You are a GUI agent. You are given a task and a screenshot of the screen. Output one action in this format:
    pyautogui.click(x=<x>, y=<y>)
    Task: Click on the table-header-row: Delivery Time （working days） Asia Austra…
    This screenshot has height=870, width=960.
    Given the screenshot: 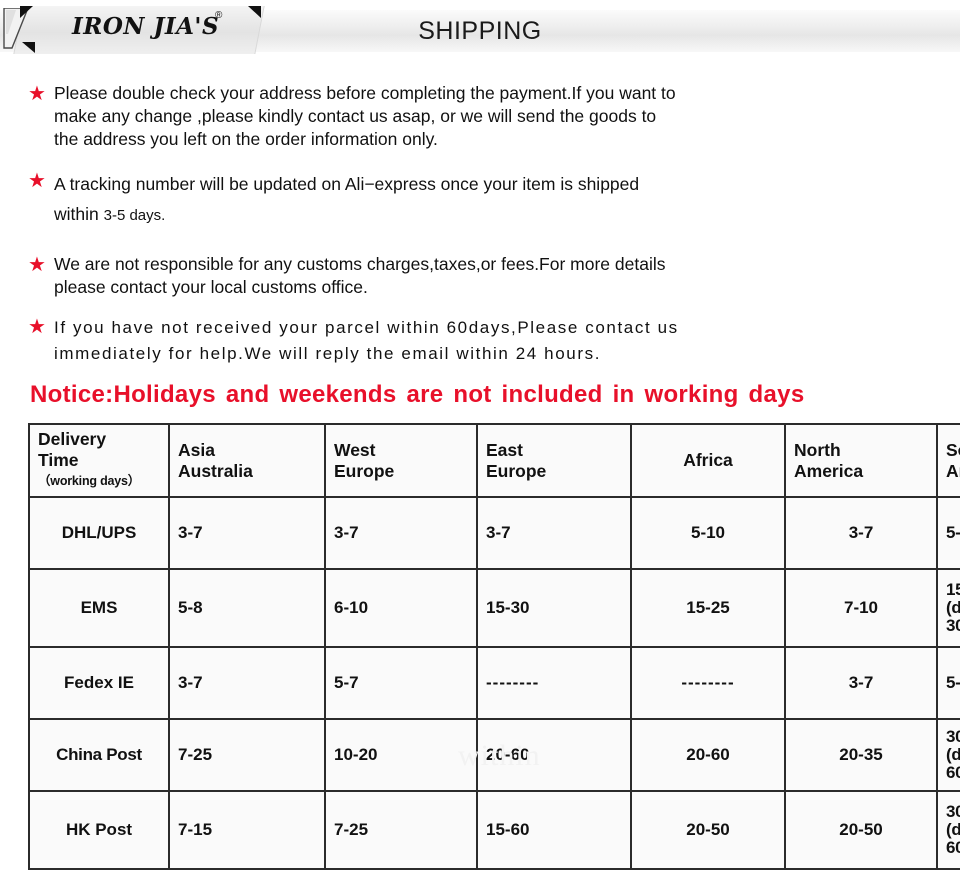 What is the action you would take?
    pyautogui.click(x=494, y=460)
    